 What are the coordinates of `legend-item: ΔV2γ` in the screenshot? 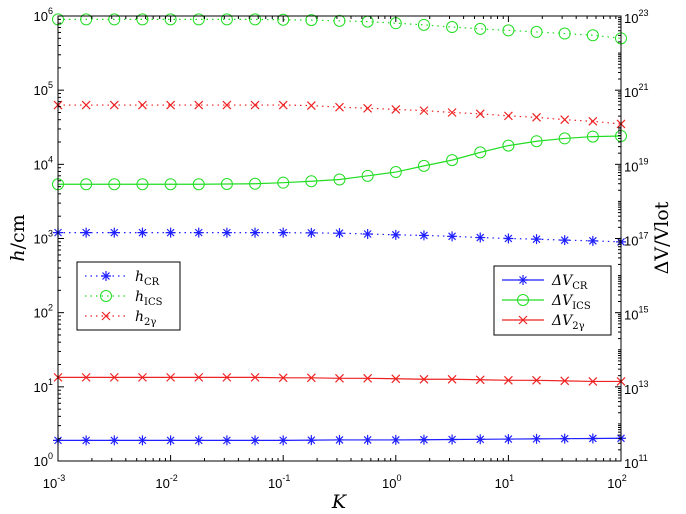 It's located at (543, 322).